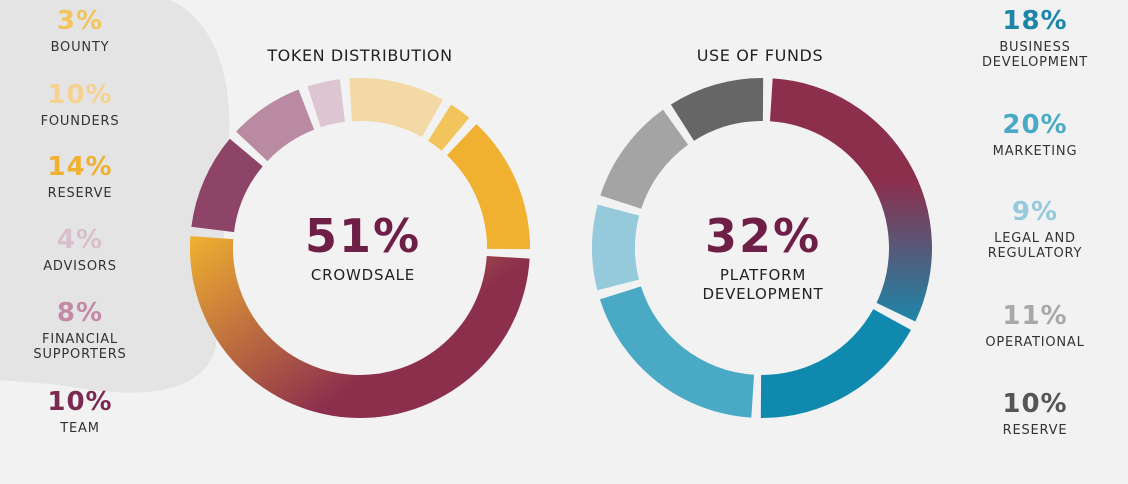 The height and width of the screenshot is (484, 1128). What do you see at coordinates (227, 185) in the screenshot?
I see `donut-slice-team` at bounding box center [227, 185].